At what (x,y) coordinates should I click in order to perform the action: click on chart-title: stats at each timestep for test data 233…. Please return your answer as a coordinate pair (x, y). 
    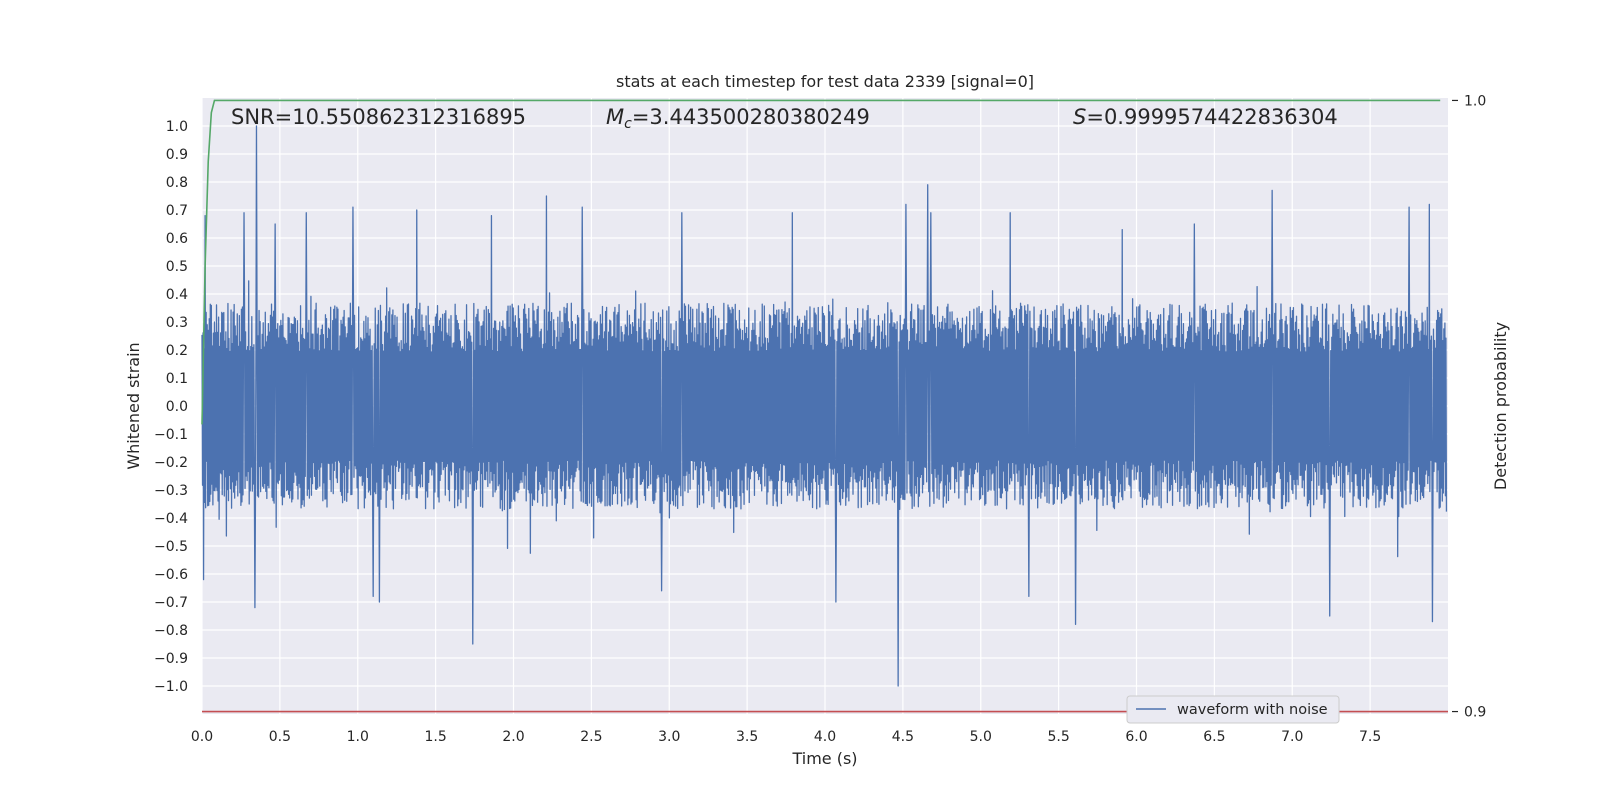
    Looking at the image, I should click on (825, 81).